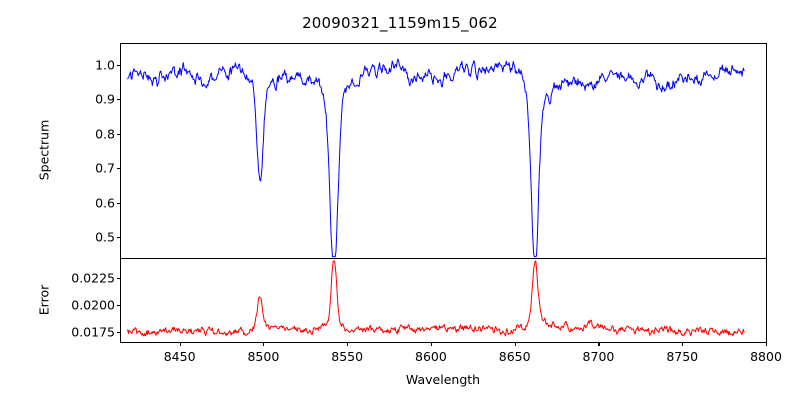  What do you see at coordinates (514, 356) in the screenshot?
I see `x-tick-label: 8650` at bounding box center [514, 356].